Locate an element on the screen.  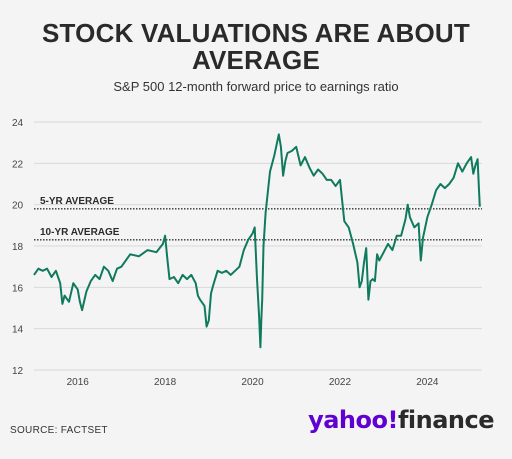
x-tick-label: 2018 is located at coordinates (165, 382).